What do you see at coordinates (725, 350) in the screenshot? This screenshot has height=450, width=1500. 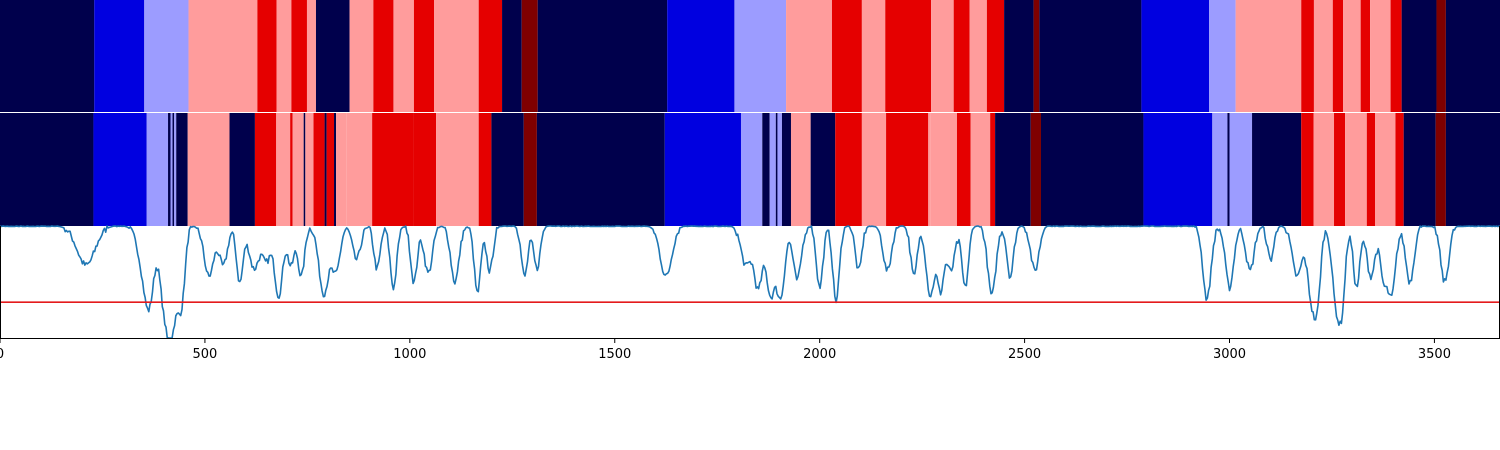 I see `x-axis: 0 500 1000 1500 2000 2500 3000 3500` at bounding box center [725, 350].